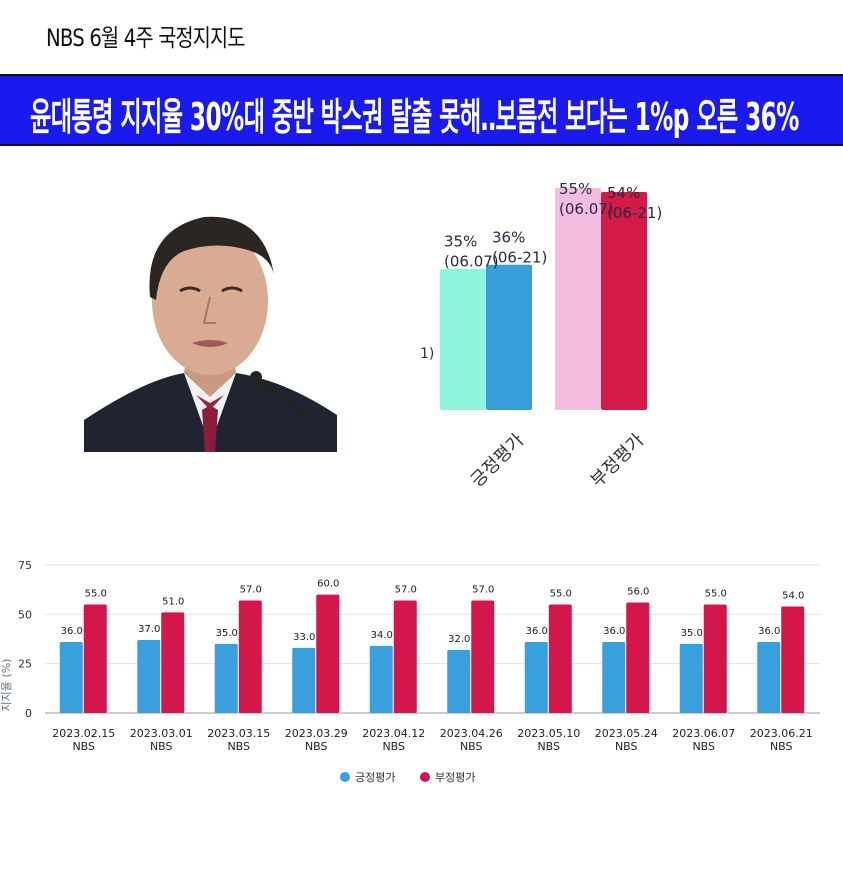  I want to click on x-tick-label: 2023.03.15, so click(238, 733).